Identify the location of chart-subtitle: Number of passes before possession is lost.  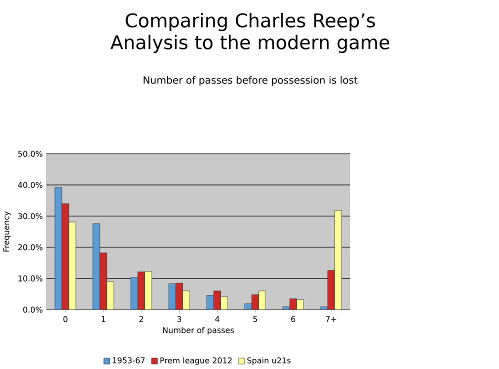
(251, 81).